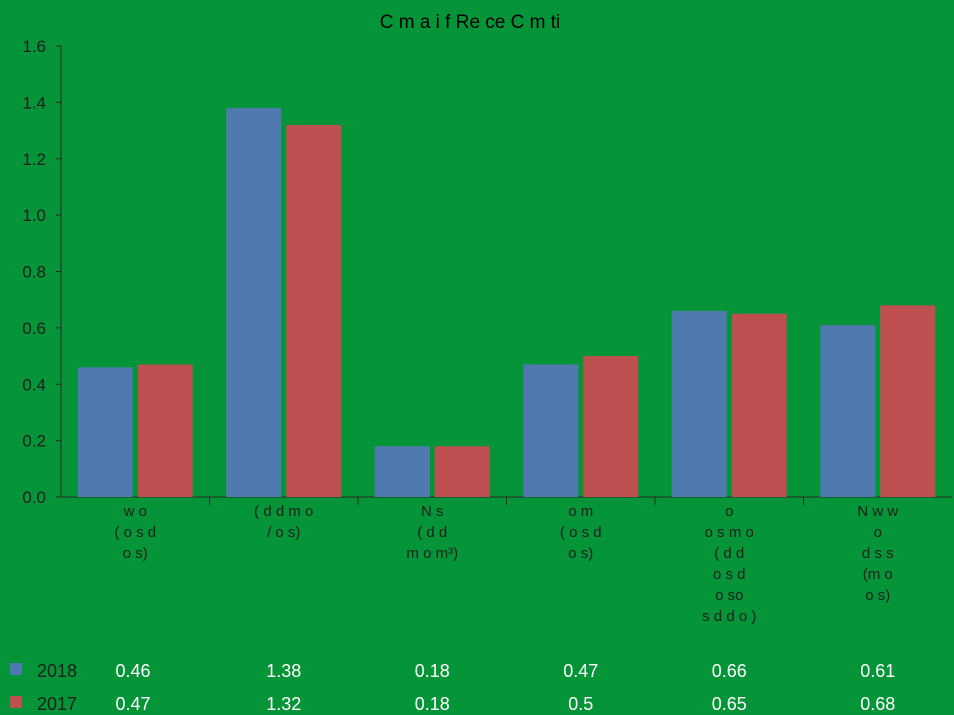 This screenshot has width=954, height=715. Describe the element at coordinates (34, 328) in the screenshot. I see `y-tick-label: 0.6` at that location.